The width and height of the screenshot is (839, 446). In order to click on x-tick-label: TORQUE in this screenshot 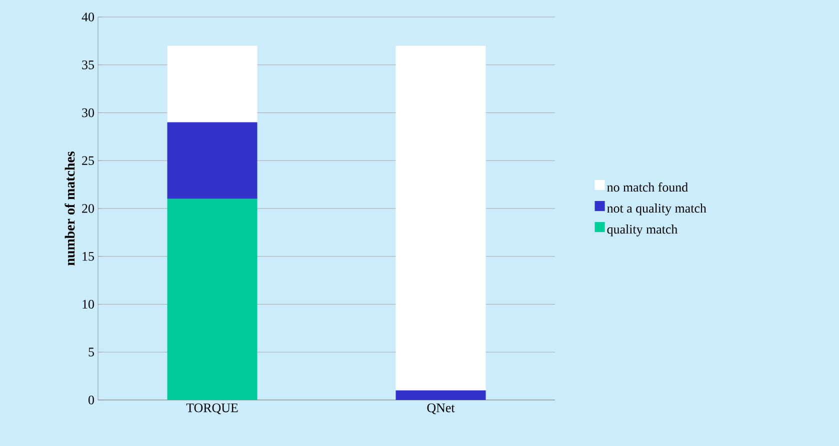, I will do `click(212, 409)`.